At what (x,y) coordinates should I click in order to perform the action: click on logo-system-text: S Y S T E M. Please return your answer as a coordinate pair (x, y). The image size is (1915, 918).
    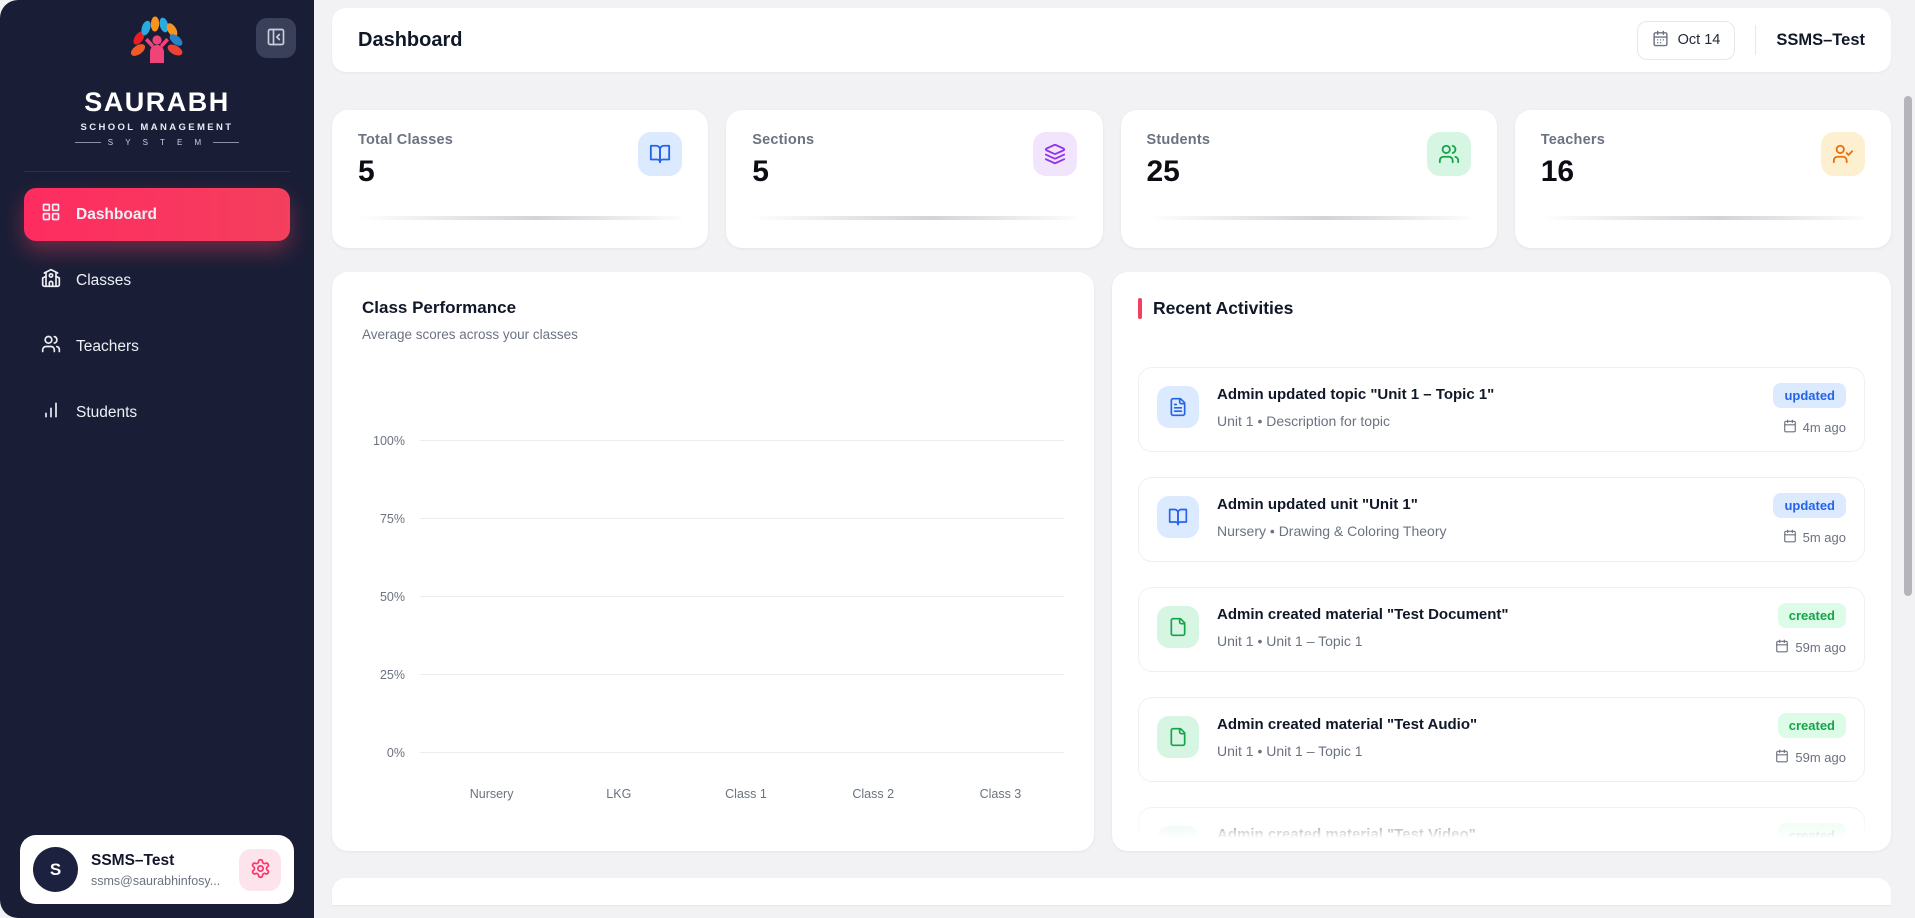
    Looking at the image, I should click on (157, 142).